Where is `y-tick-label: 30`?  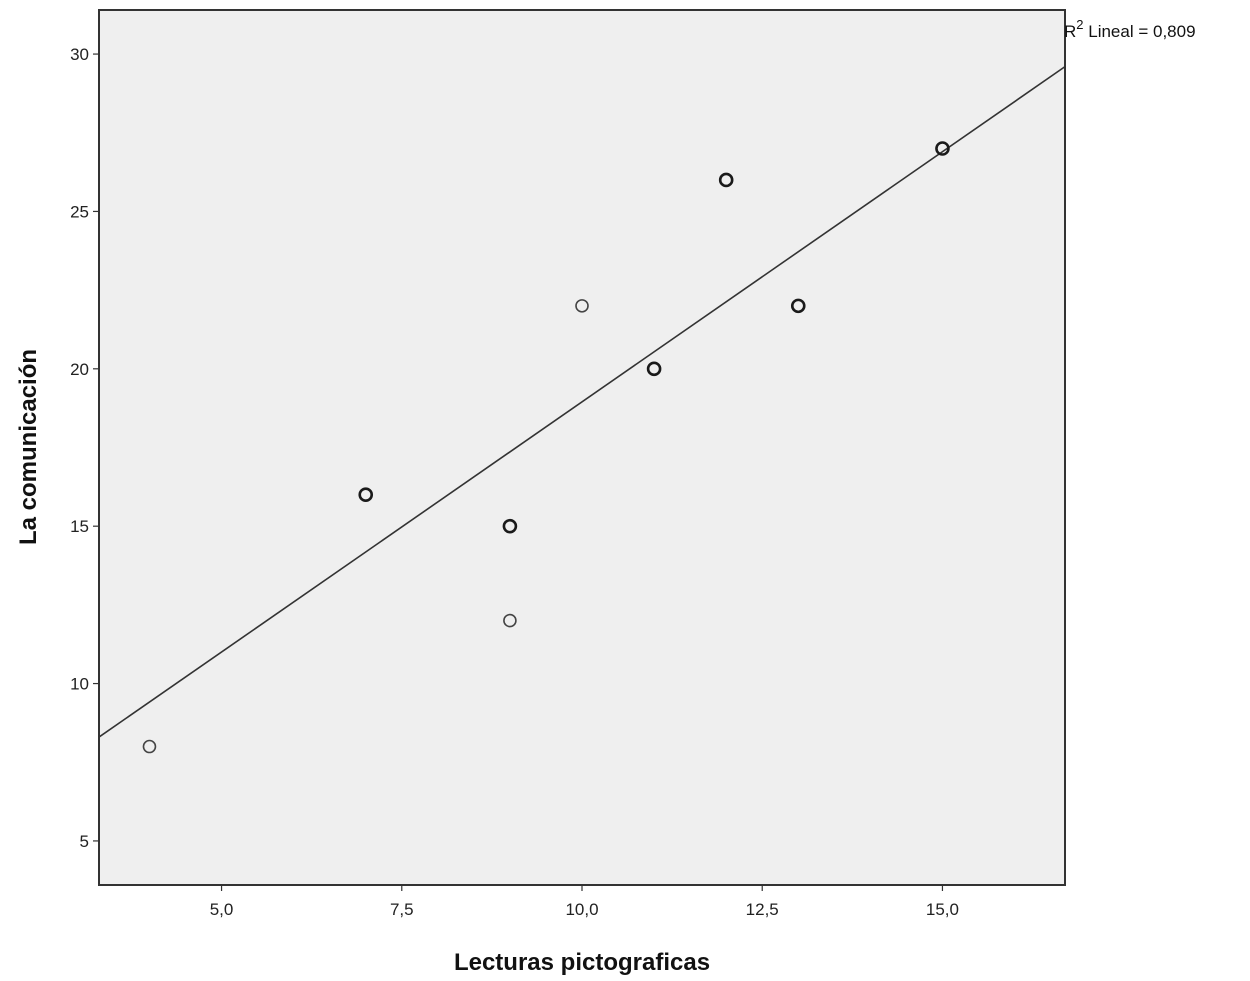 y-tick-label: 30 is located at coordinates (79, 54).